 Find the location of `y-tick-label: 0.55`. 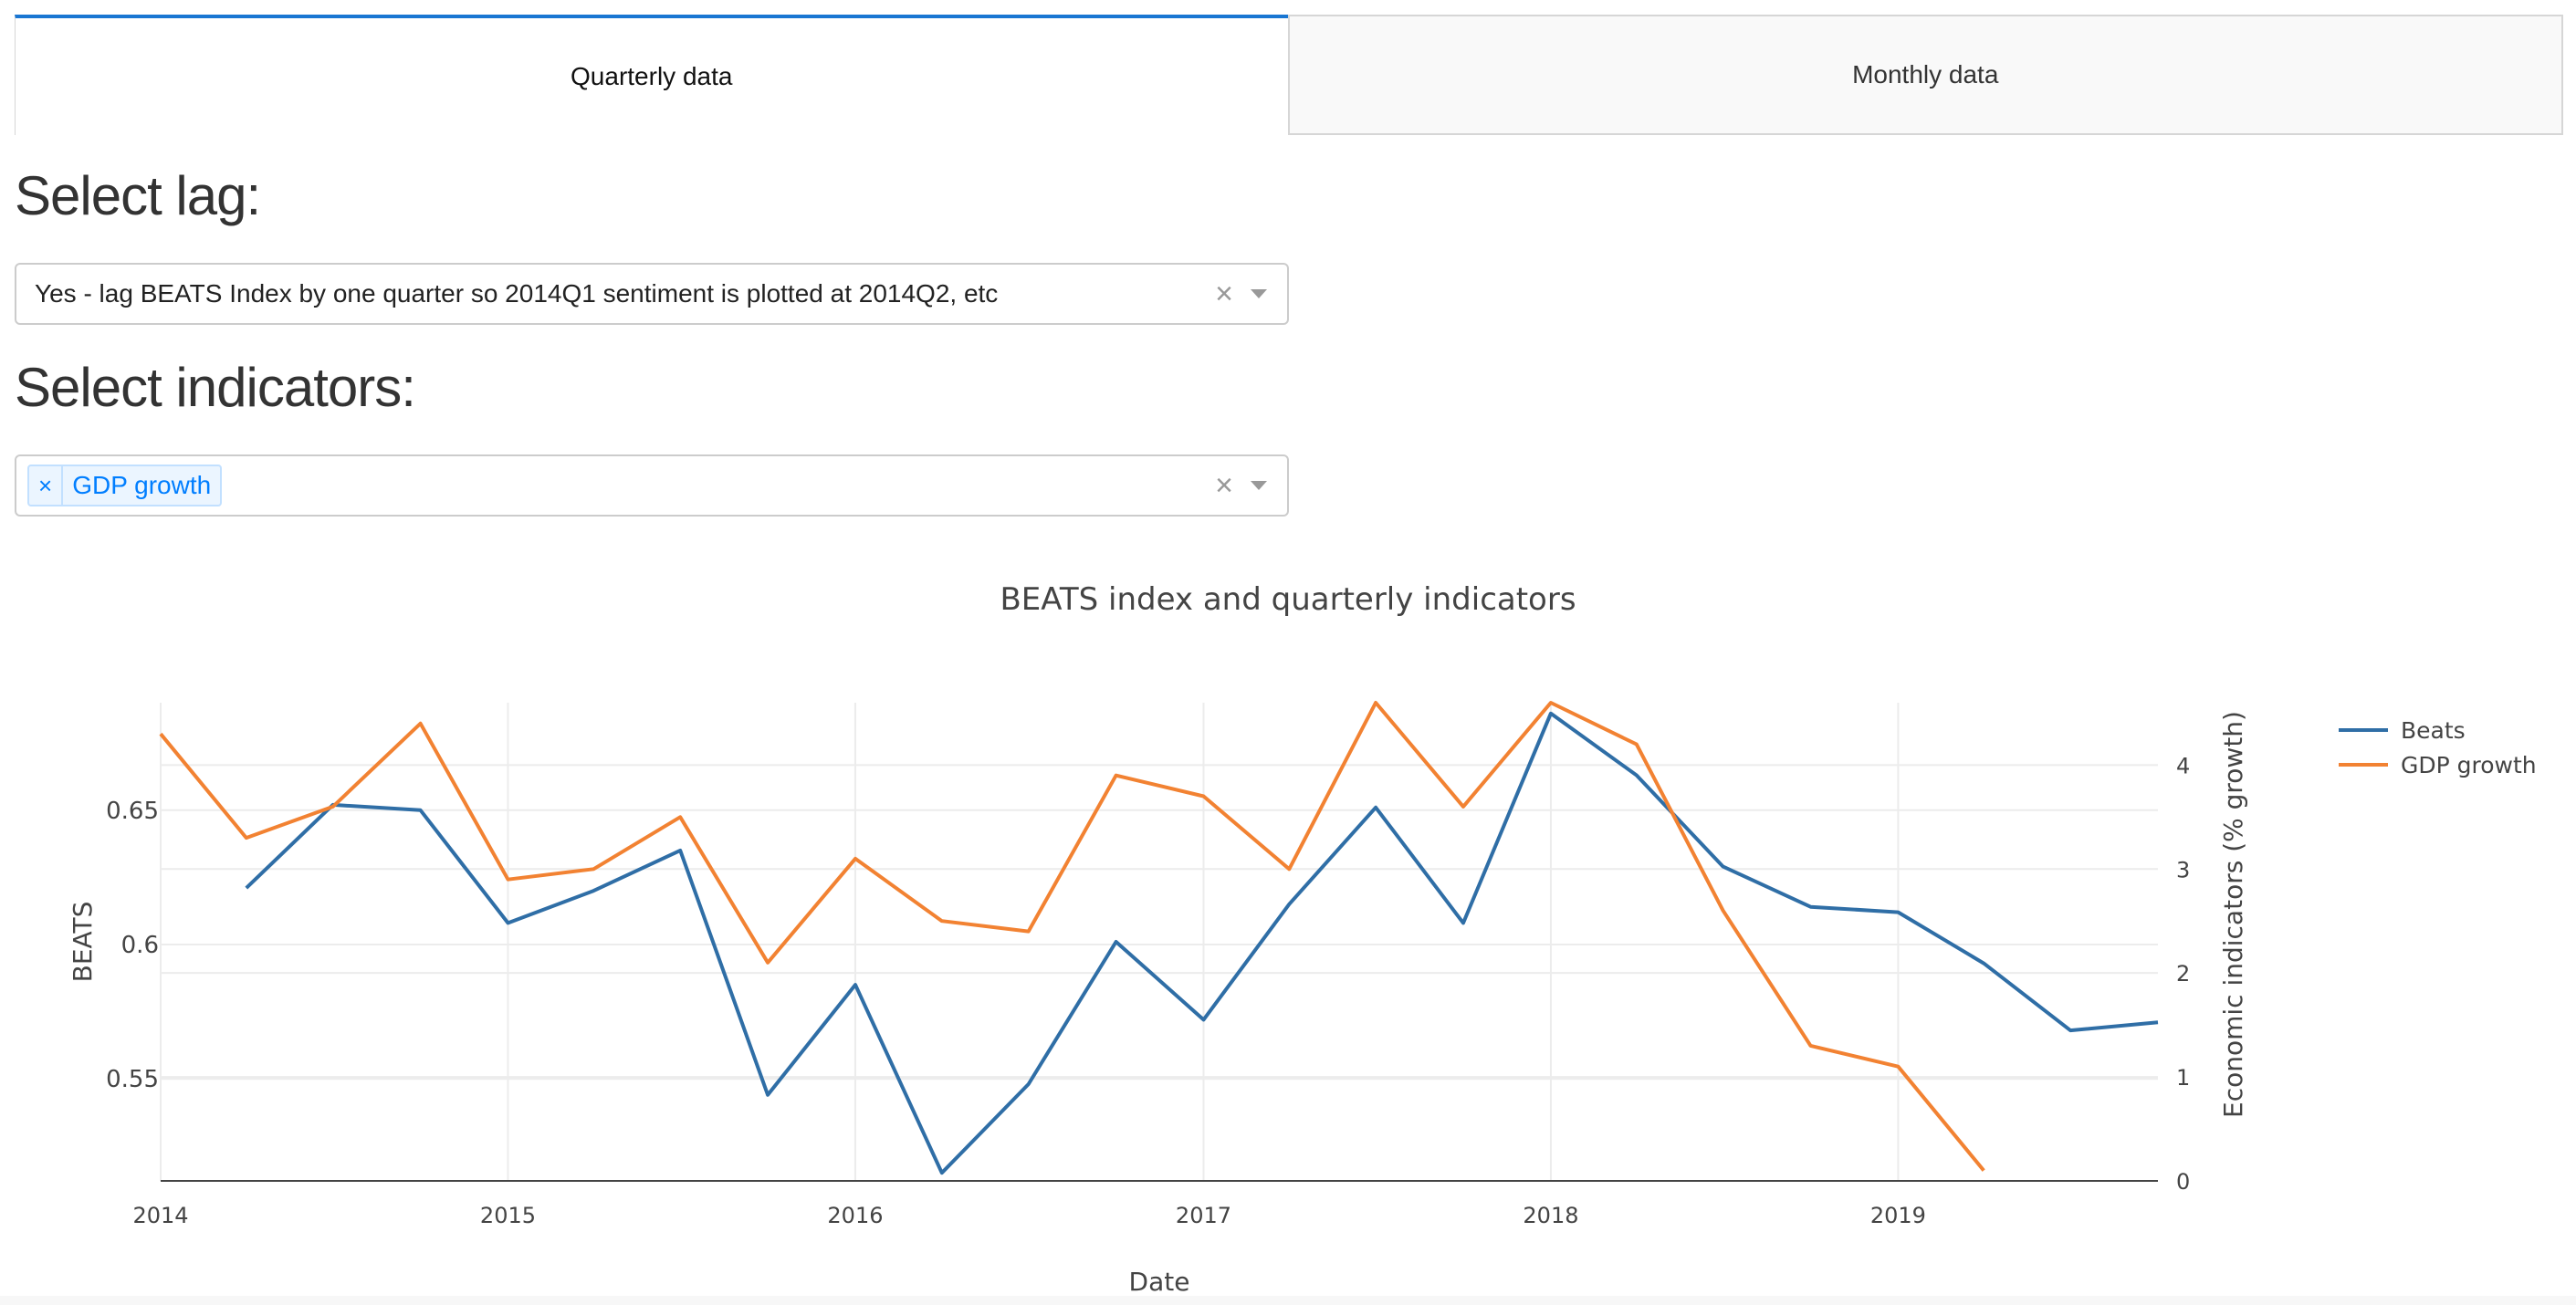

y-tick-label: 0.55 is located at coordinates (132, 1079).